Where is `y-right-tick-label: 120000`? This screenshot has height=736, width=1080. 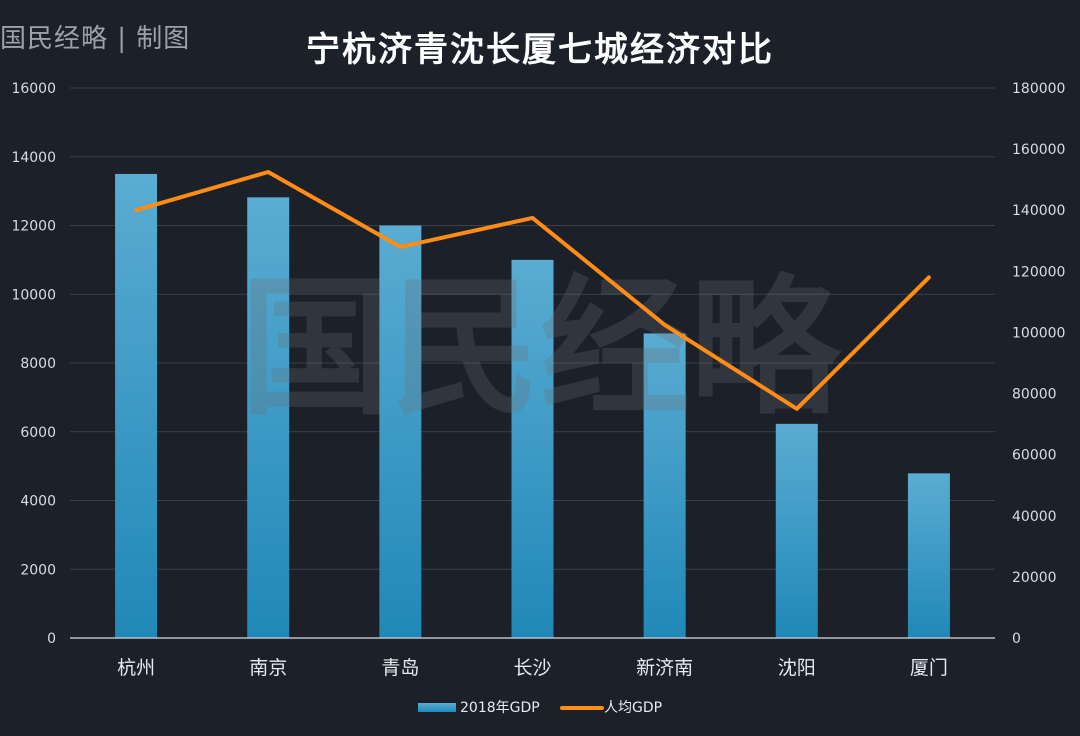
y-right-tick-label: 120000 is located at coordinates (1038, 272).